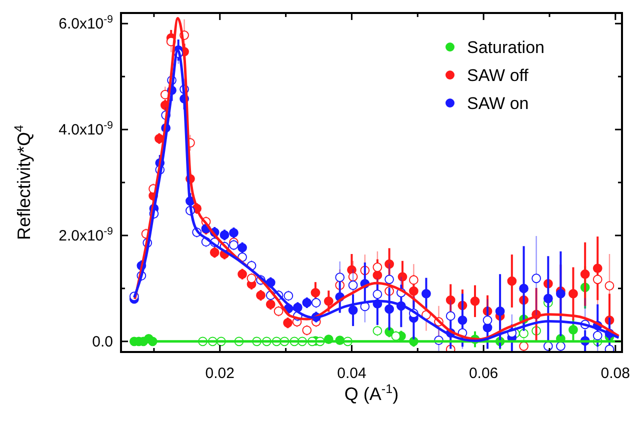 Image resolution: width=637 pixels, height=423 pixels. What do you see at coordinates (483, 373) in the screenshot?
I see `x-tick-label: 0.06` at bounding box center [483, 373].